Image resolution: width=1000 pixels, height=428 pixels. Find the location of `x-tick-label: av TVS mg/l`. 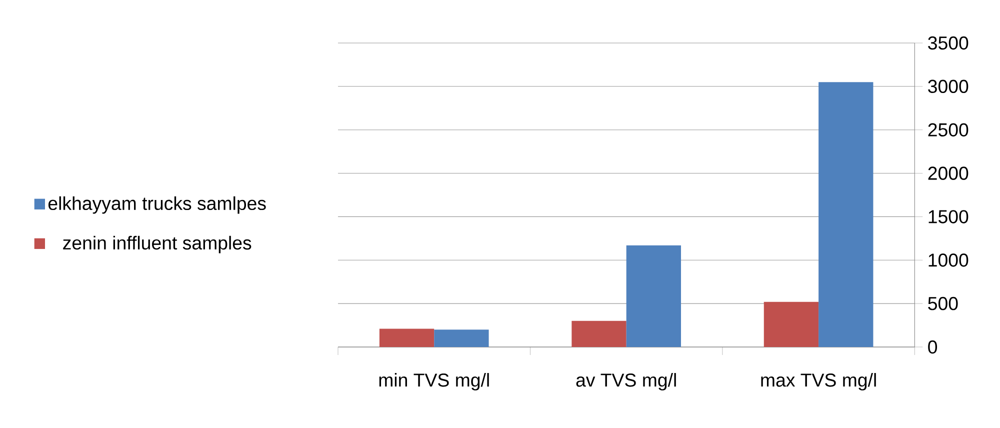

x-tick-label: av TVS mg/l is located at coordinates (626, 381).